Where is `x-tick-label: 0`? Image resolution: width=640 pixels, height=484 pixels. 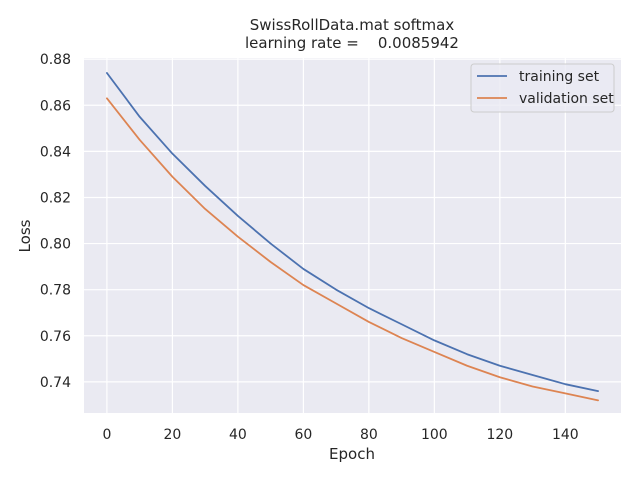 x-tick-label: 0 is located at coordinates (106, 435).